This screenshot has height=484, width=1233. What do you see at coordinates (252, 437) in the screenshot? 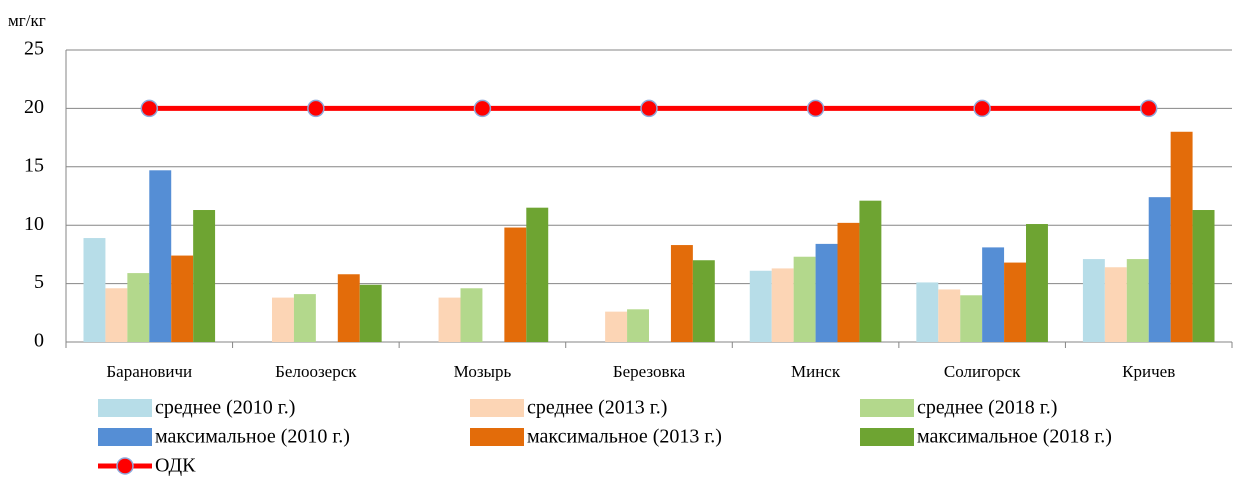
I see `legend-label: максимальное (2010 г.)` at bounding box center [252, 437].